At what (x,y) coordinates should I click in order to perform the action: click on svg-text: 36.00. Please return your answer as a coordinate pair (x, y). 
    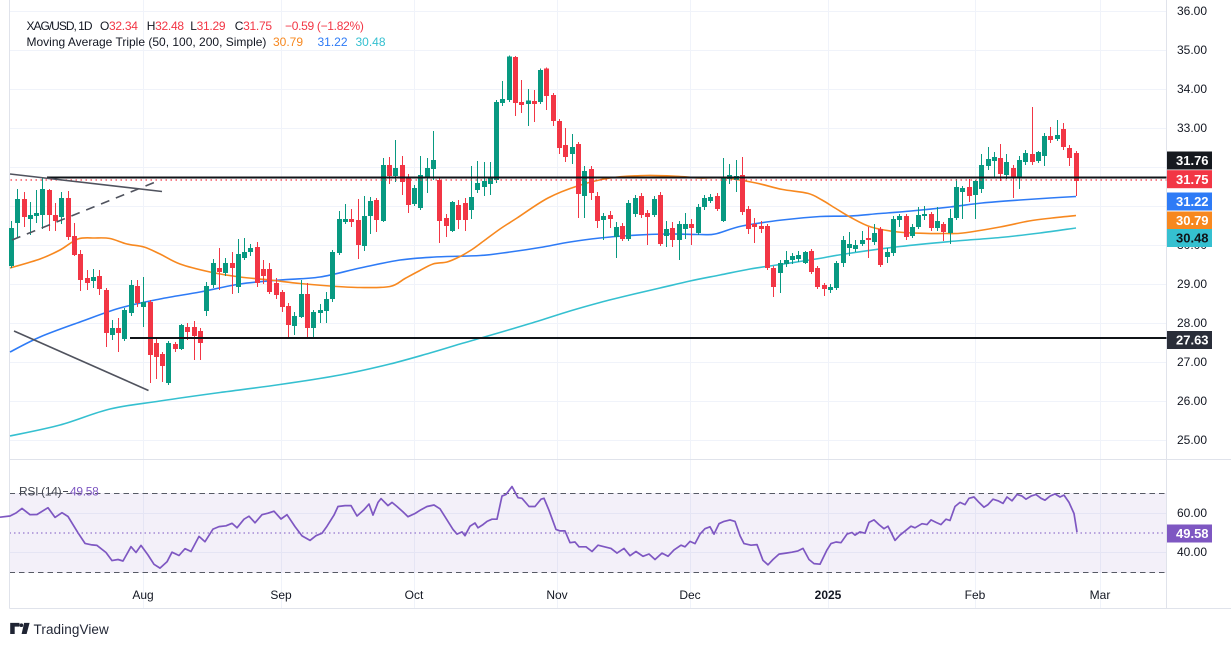
    Looking at the image, I should click on (1192, 11).